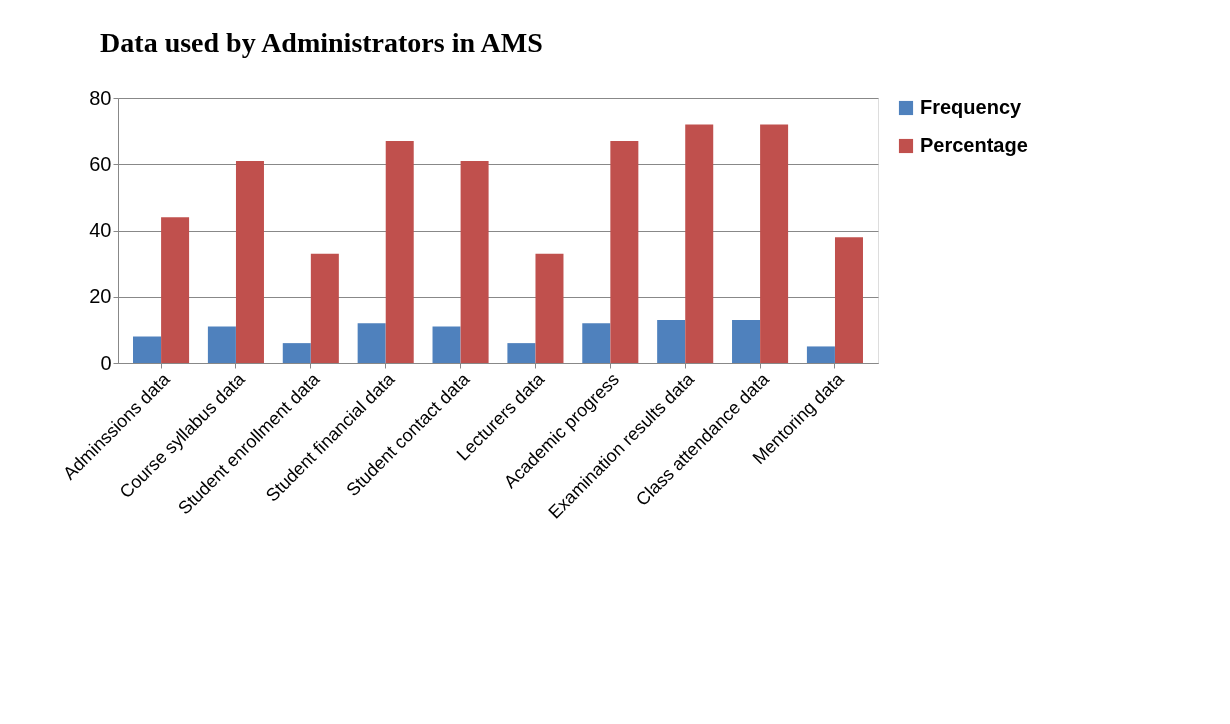 Image resolution: width=1230 pixels, height=724 pixels. Describe the element at coordinates (100, 296) in the screenshot. I see `y-tick-label: 20` at that location.